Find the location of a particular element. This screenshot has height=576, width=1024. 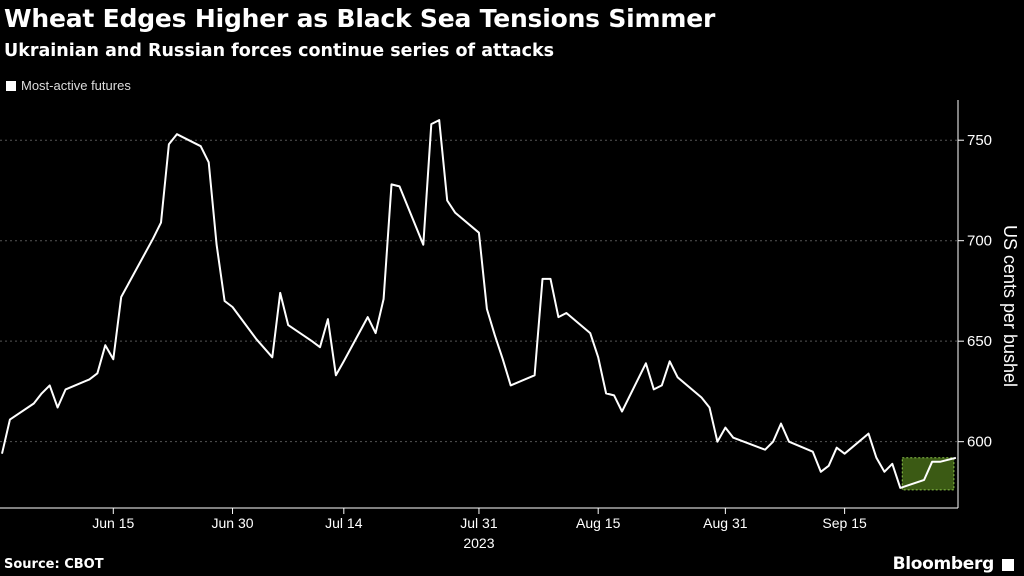

legend: Most-active futures is located at coordinates (68, 85).